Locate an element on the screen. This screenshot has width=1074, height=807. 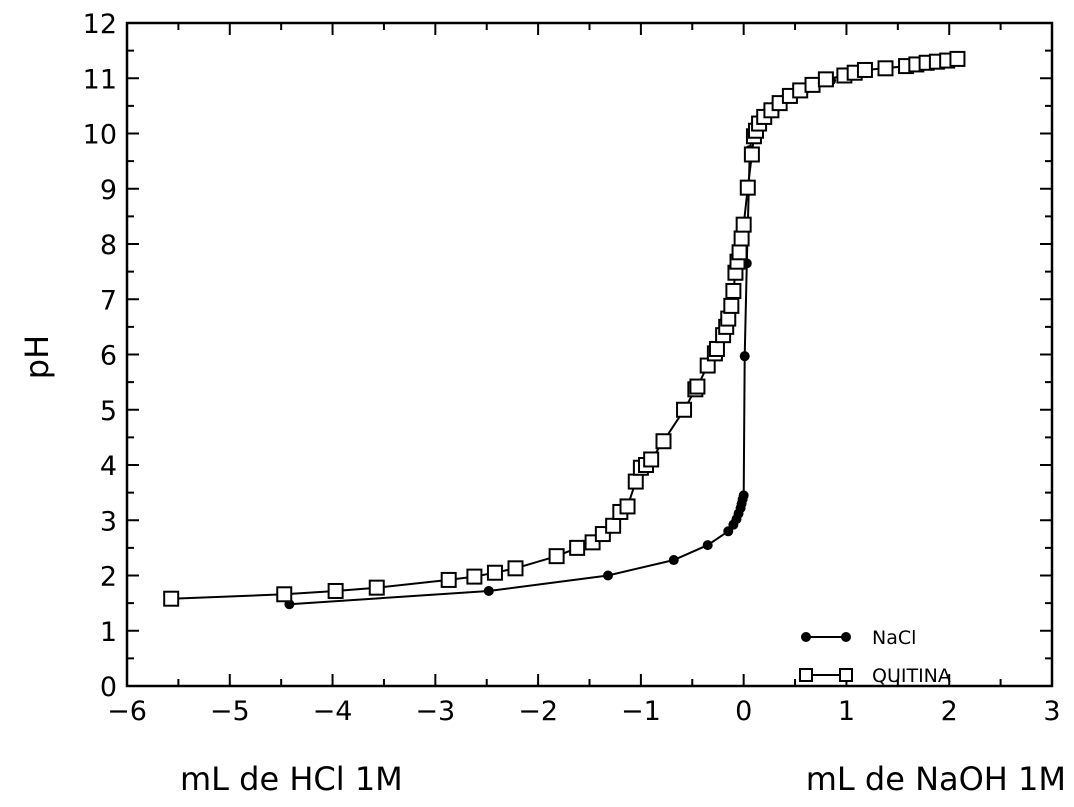
y-tick-label: 12 is located at coordinates (100, 24).